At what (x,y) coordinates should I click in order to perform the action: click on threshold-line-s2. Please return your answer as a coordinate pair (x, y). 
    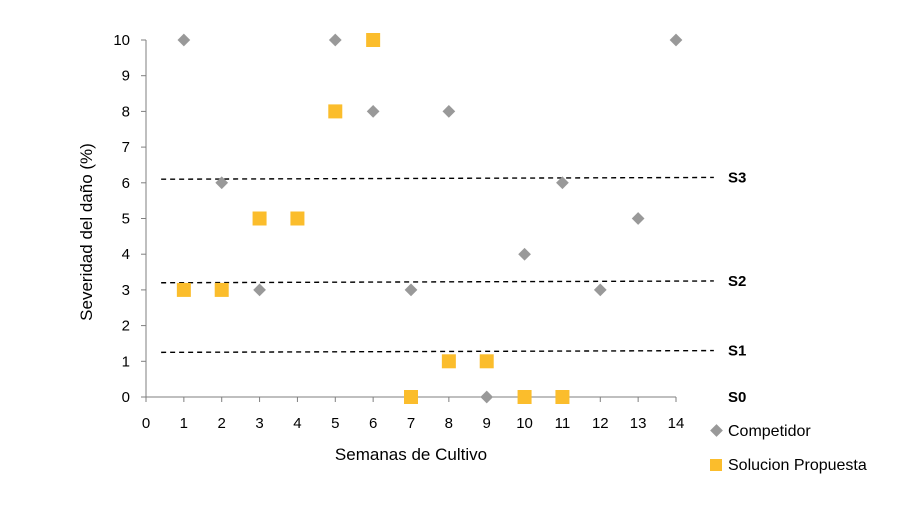
    Looking at the image, I should click on (437, 282).